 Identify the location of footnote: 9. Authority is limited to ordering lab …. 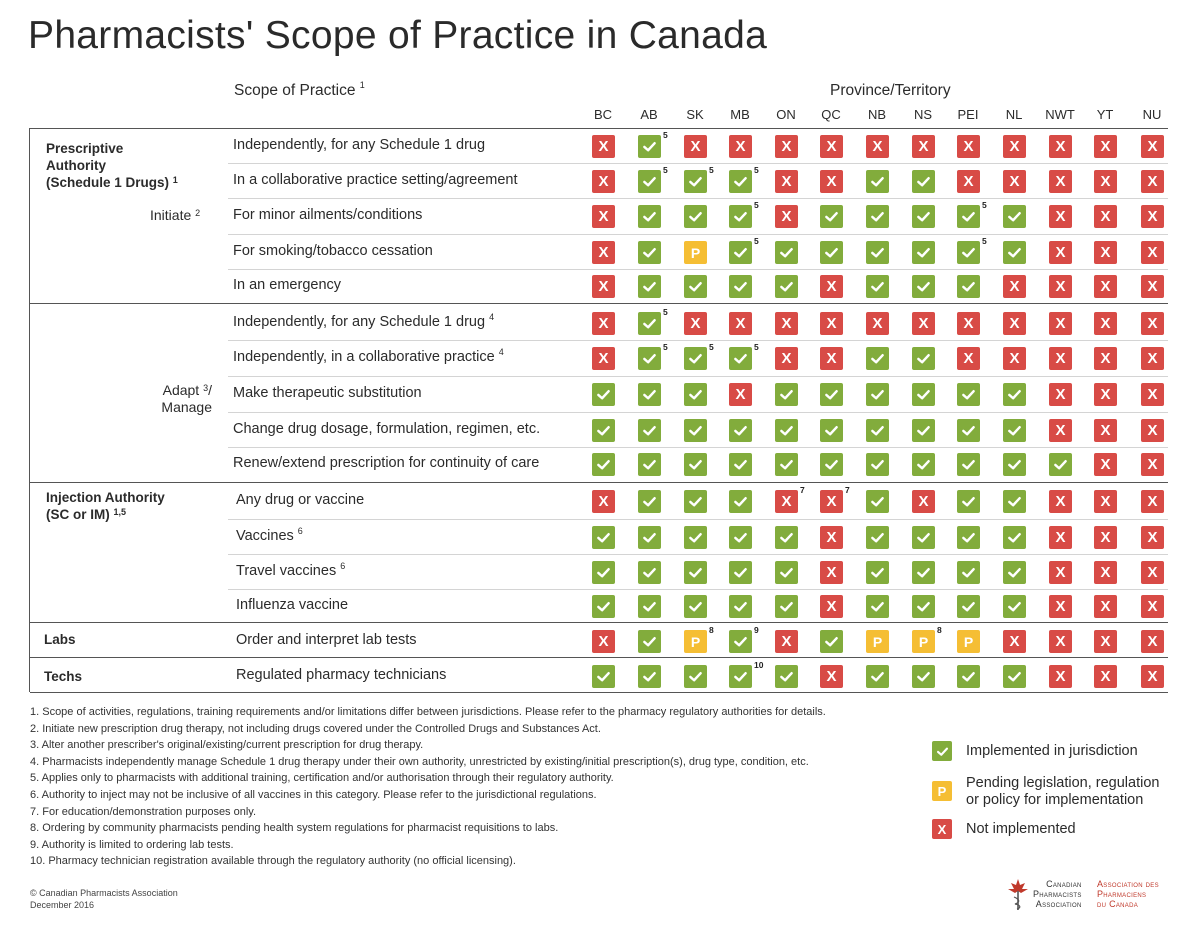
(132, 844).